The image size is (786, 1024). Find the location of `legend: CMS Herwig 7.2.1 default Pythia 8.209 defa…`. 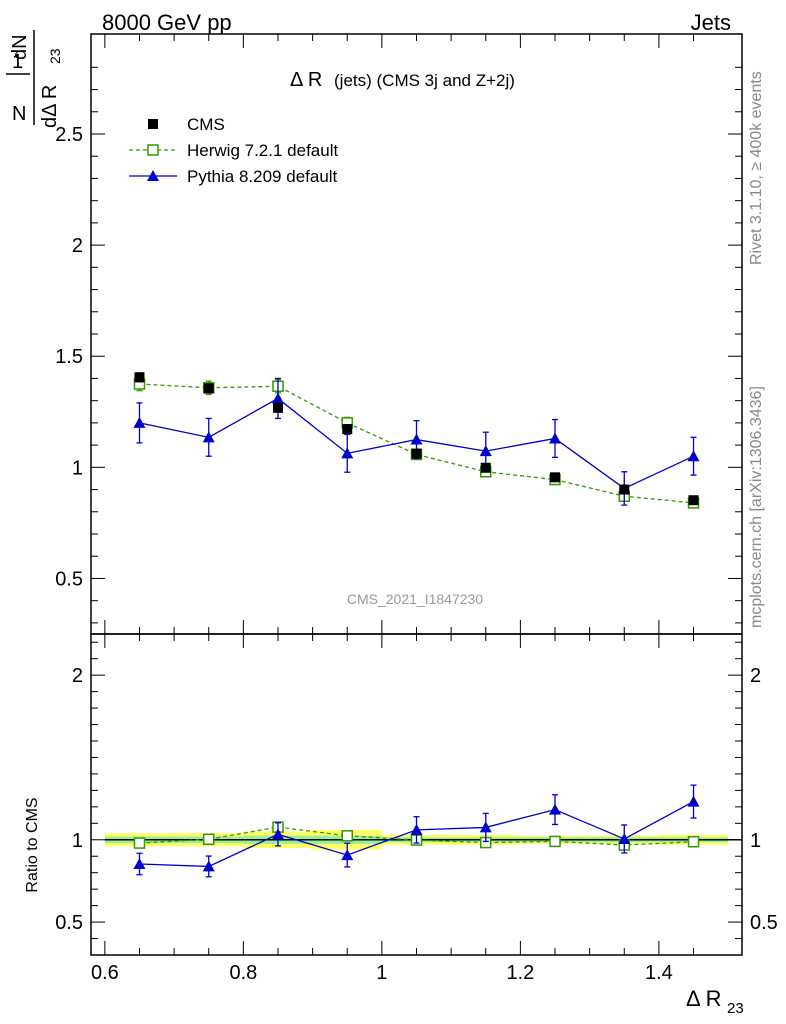

legend: CMS Herwig 7.2.1 default Pythia 8.209 defa… is located at coordinates (233, 150).